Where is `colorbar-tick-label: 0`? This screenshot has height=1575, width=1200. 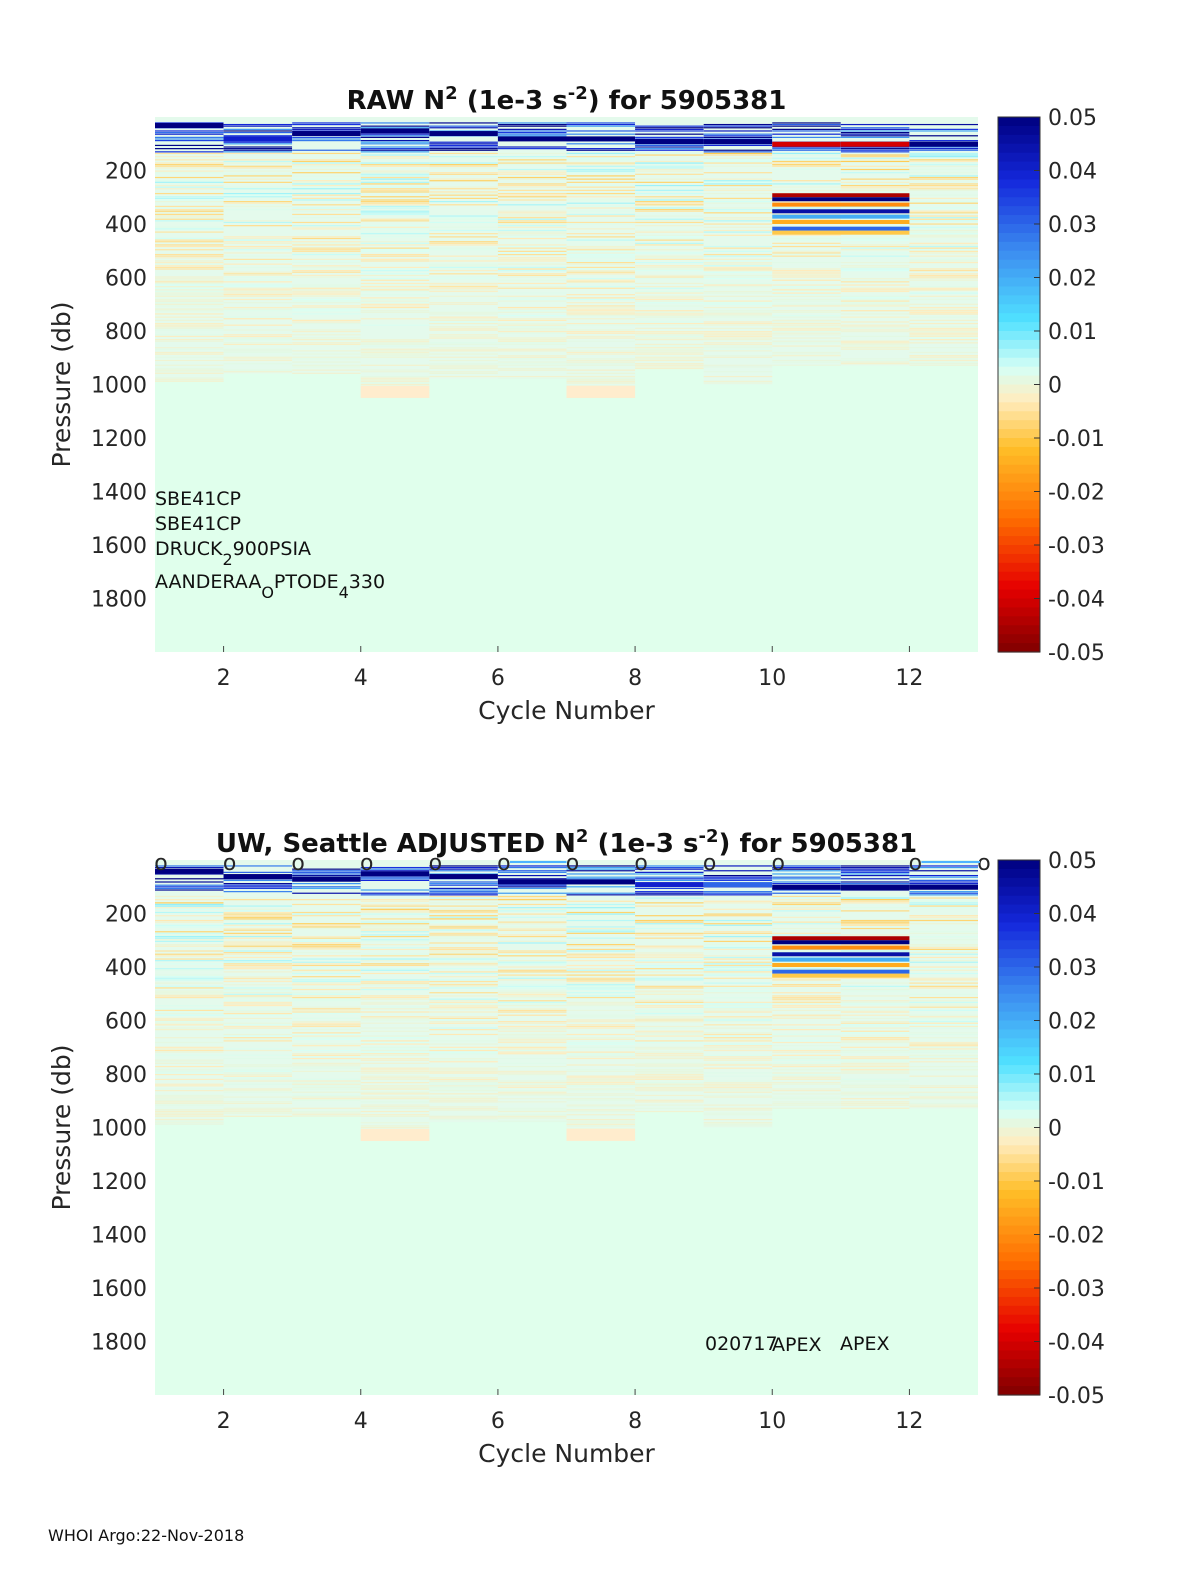
colorbar-tick-label: 0 is located at coordinates (1055, 386).